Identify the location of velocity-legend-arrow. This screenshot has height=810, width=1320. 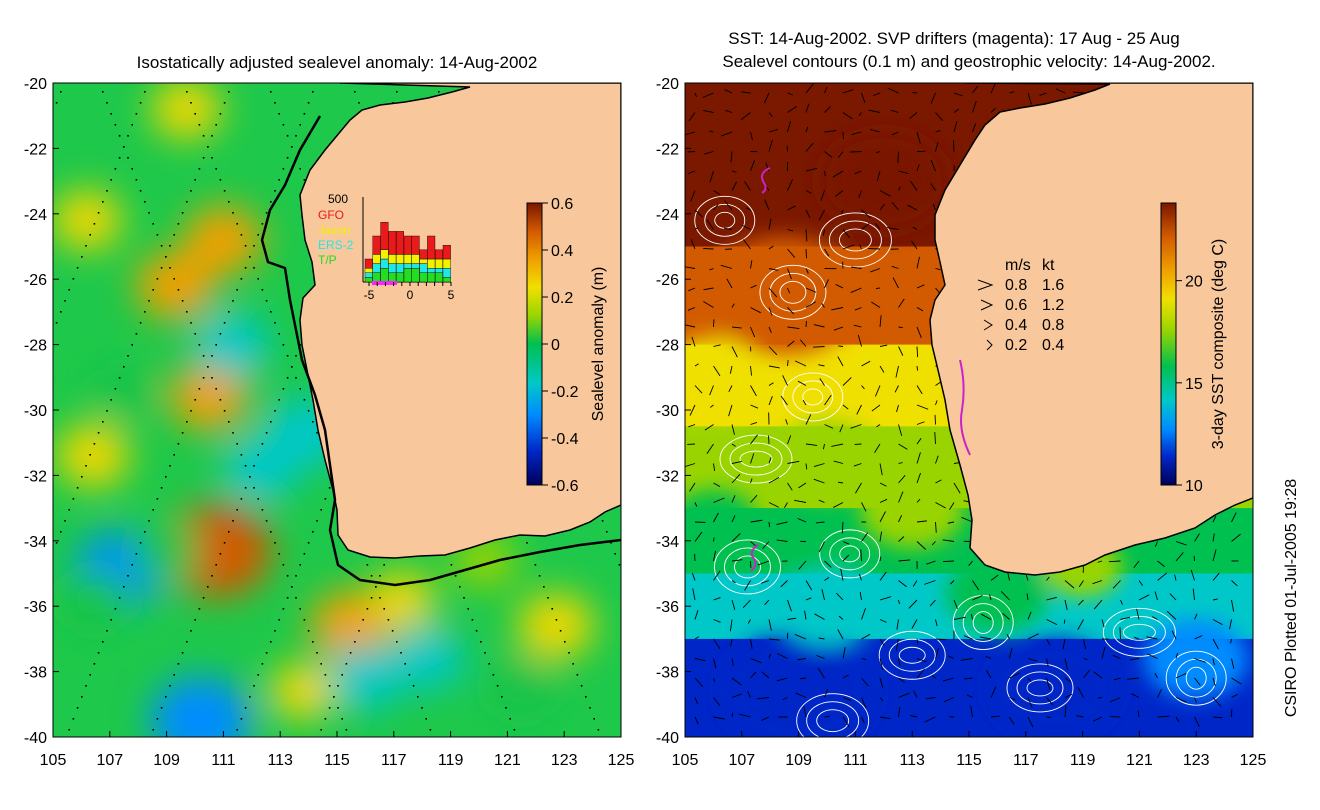
(985, 285).